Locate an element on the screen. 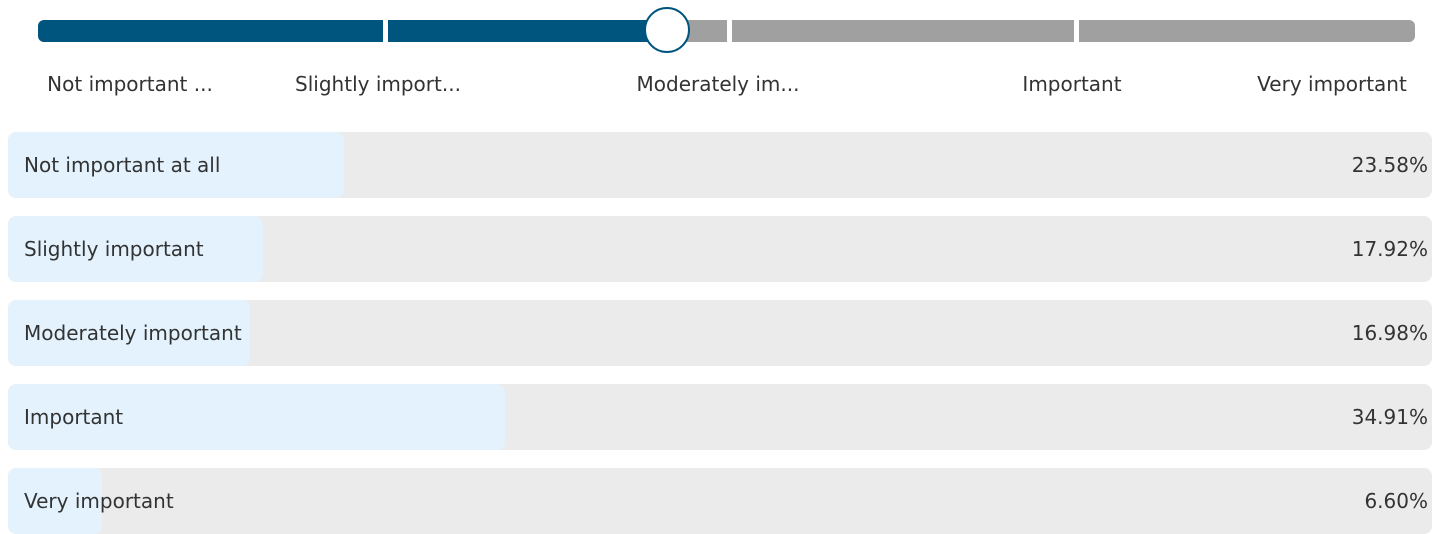 This screenshot has width=1450, height=534. result-row: Important 34.91% is located at coordinates (720, 417).